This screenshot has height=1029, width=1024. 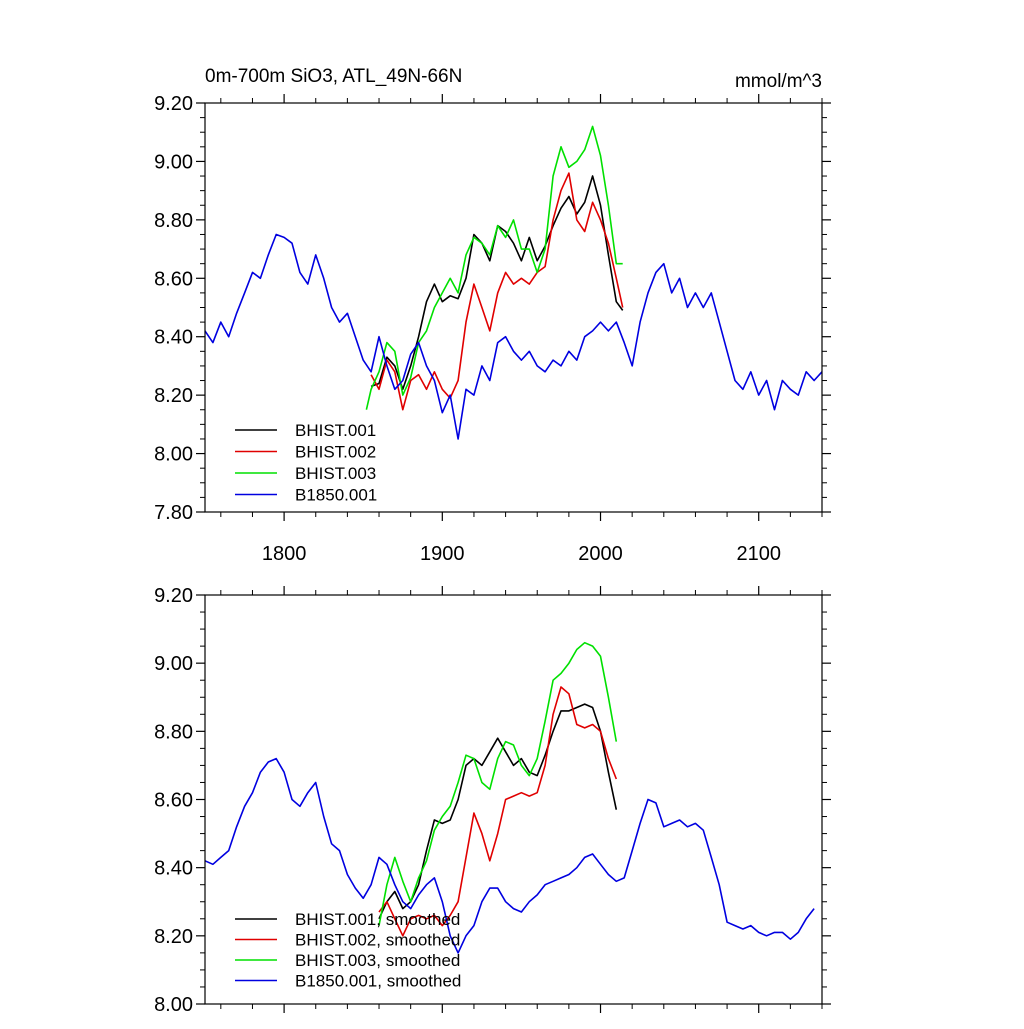 I want to click on top-chart-title: 0m-700m SiO3, ATL_49N-66N, so click(x=333, y=76).